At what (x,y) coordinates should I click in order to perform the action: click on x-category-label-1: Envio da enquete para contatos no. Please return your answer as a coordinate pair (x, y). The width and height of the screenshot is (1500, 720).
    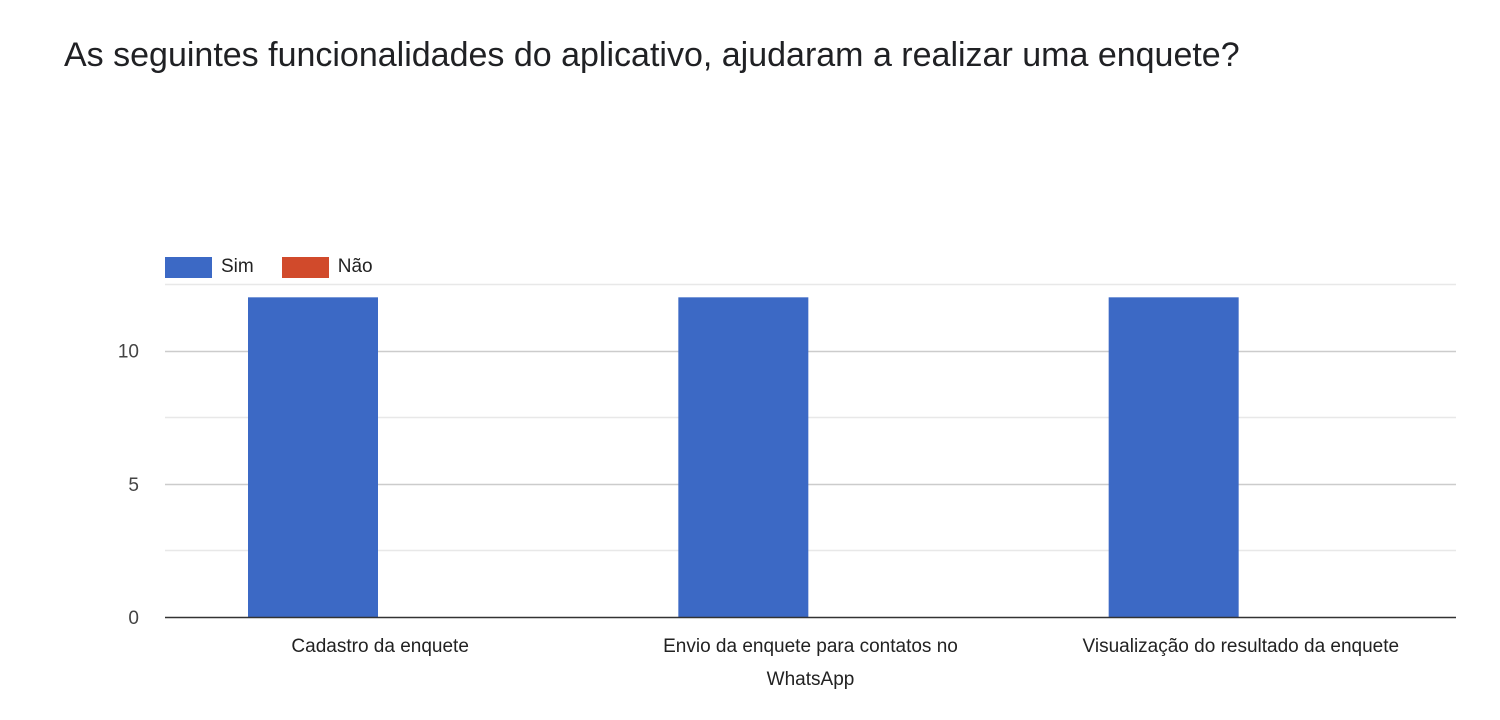
    Looking at the image, I should click on (810, 646).